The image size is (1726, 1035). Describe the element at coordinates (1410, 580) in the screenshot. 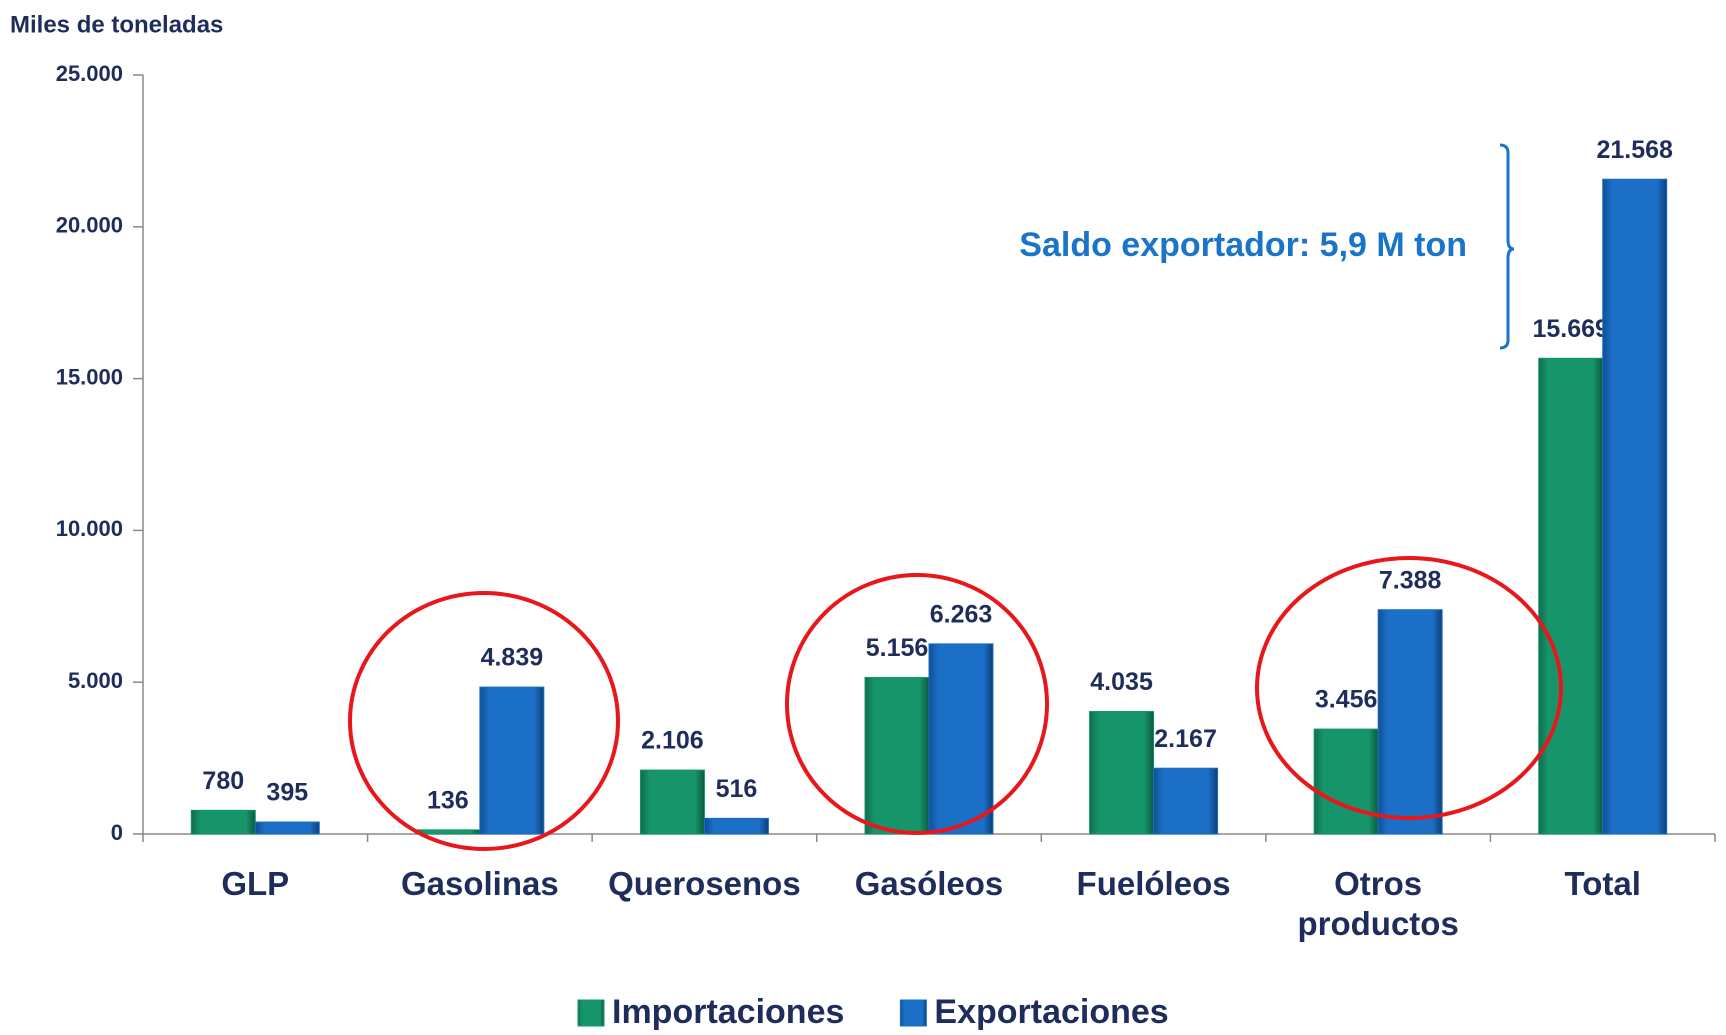

I see `value-label: 7.388` at that location.